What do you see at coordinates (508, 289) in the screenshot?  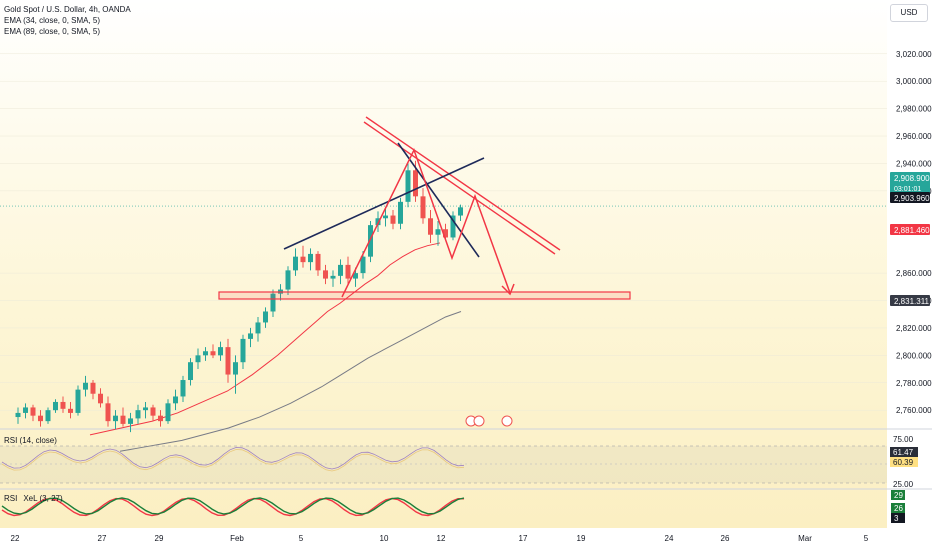 I see `projection-arrowhead` at bounding box center [508, 289].